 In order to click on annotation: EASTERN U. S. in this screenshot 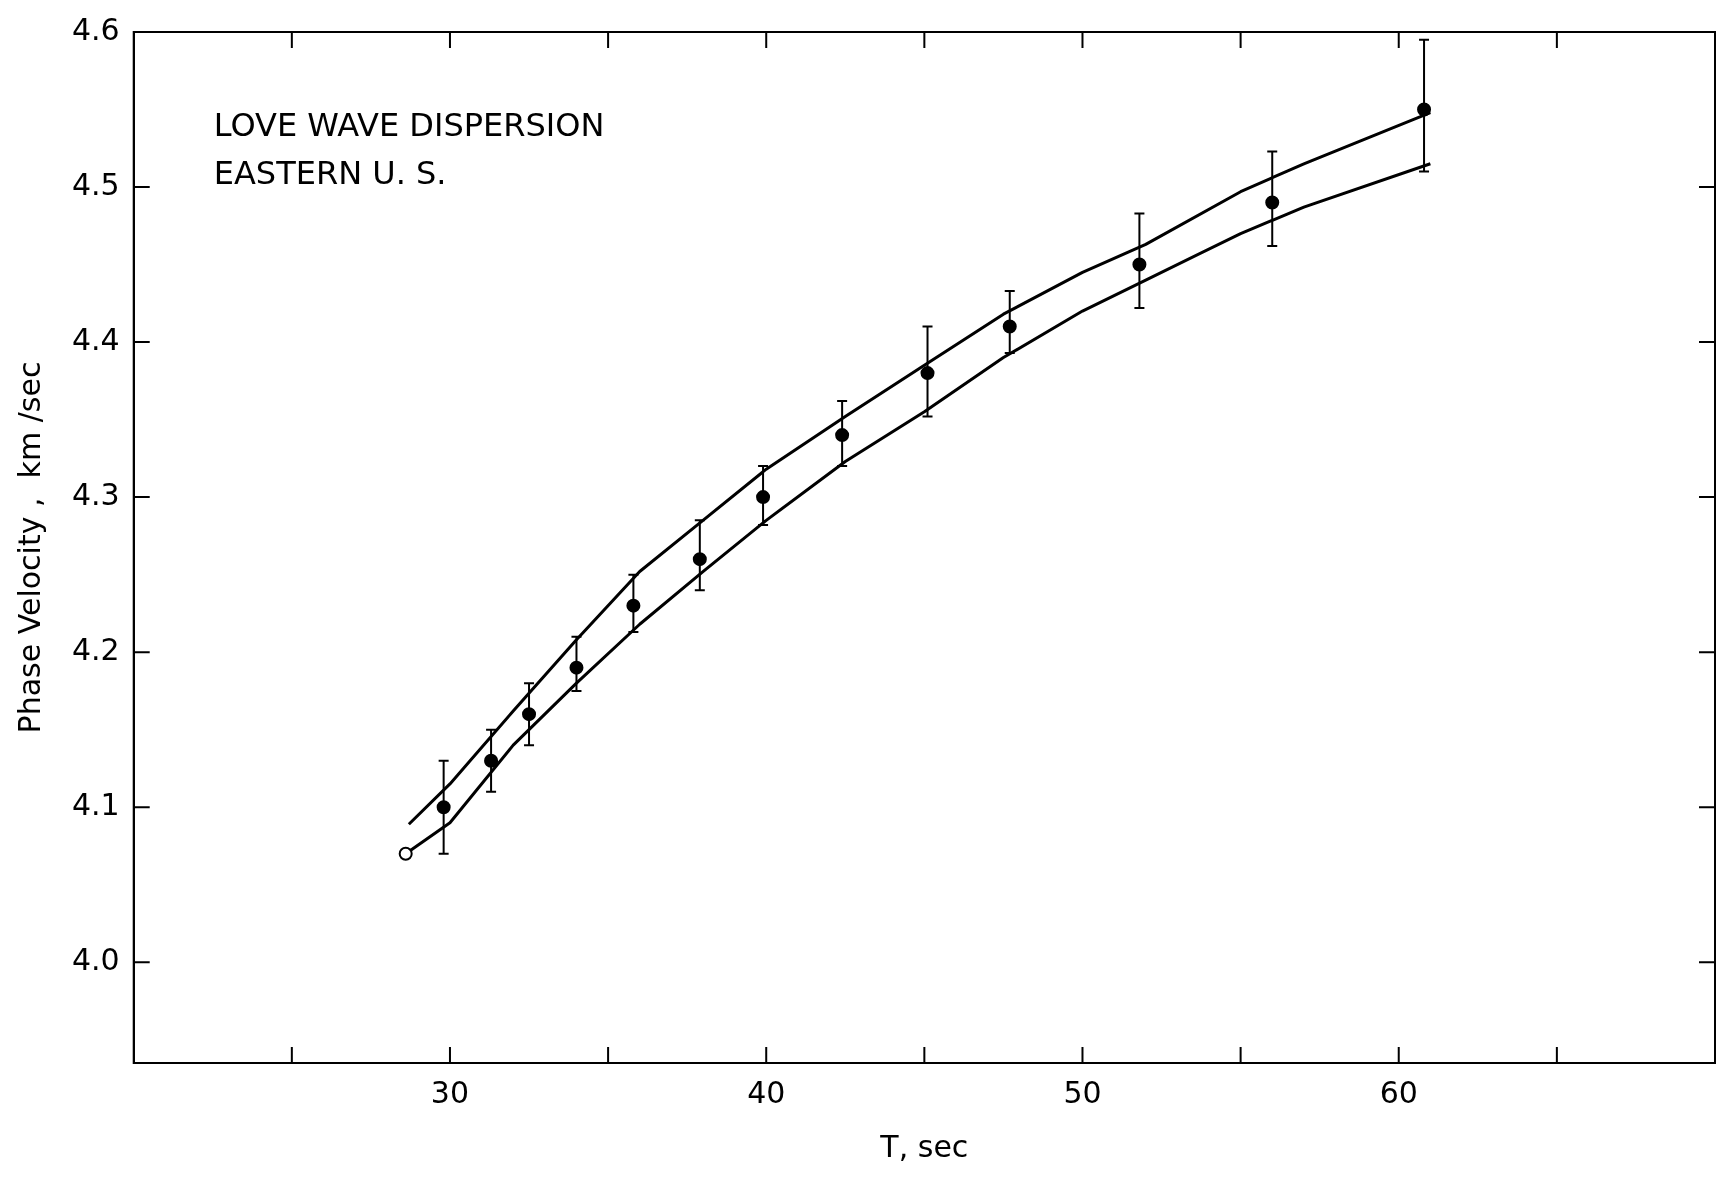, I will do `click(330, 173)`.